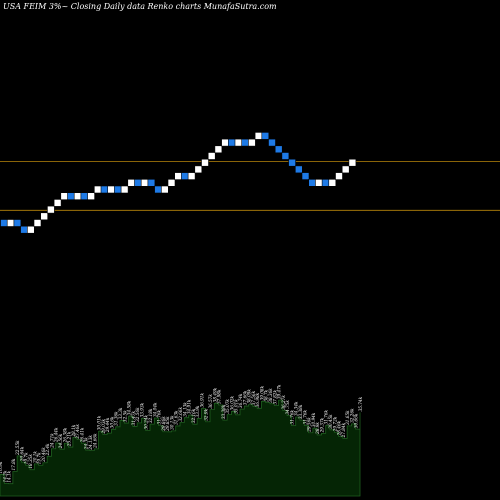 The image size is (500, 500). What do you see at coordinates (250, 186) in the screenshot?
I see `level-lines` at bounding box center [250, 186].